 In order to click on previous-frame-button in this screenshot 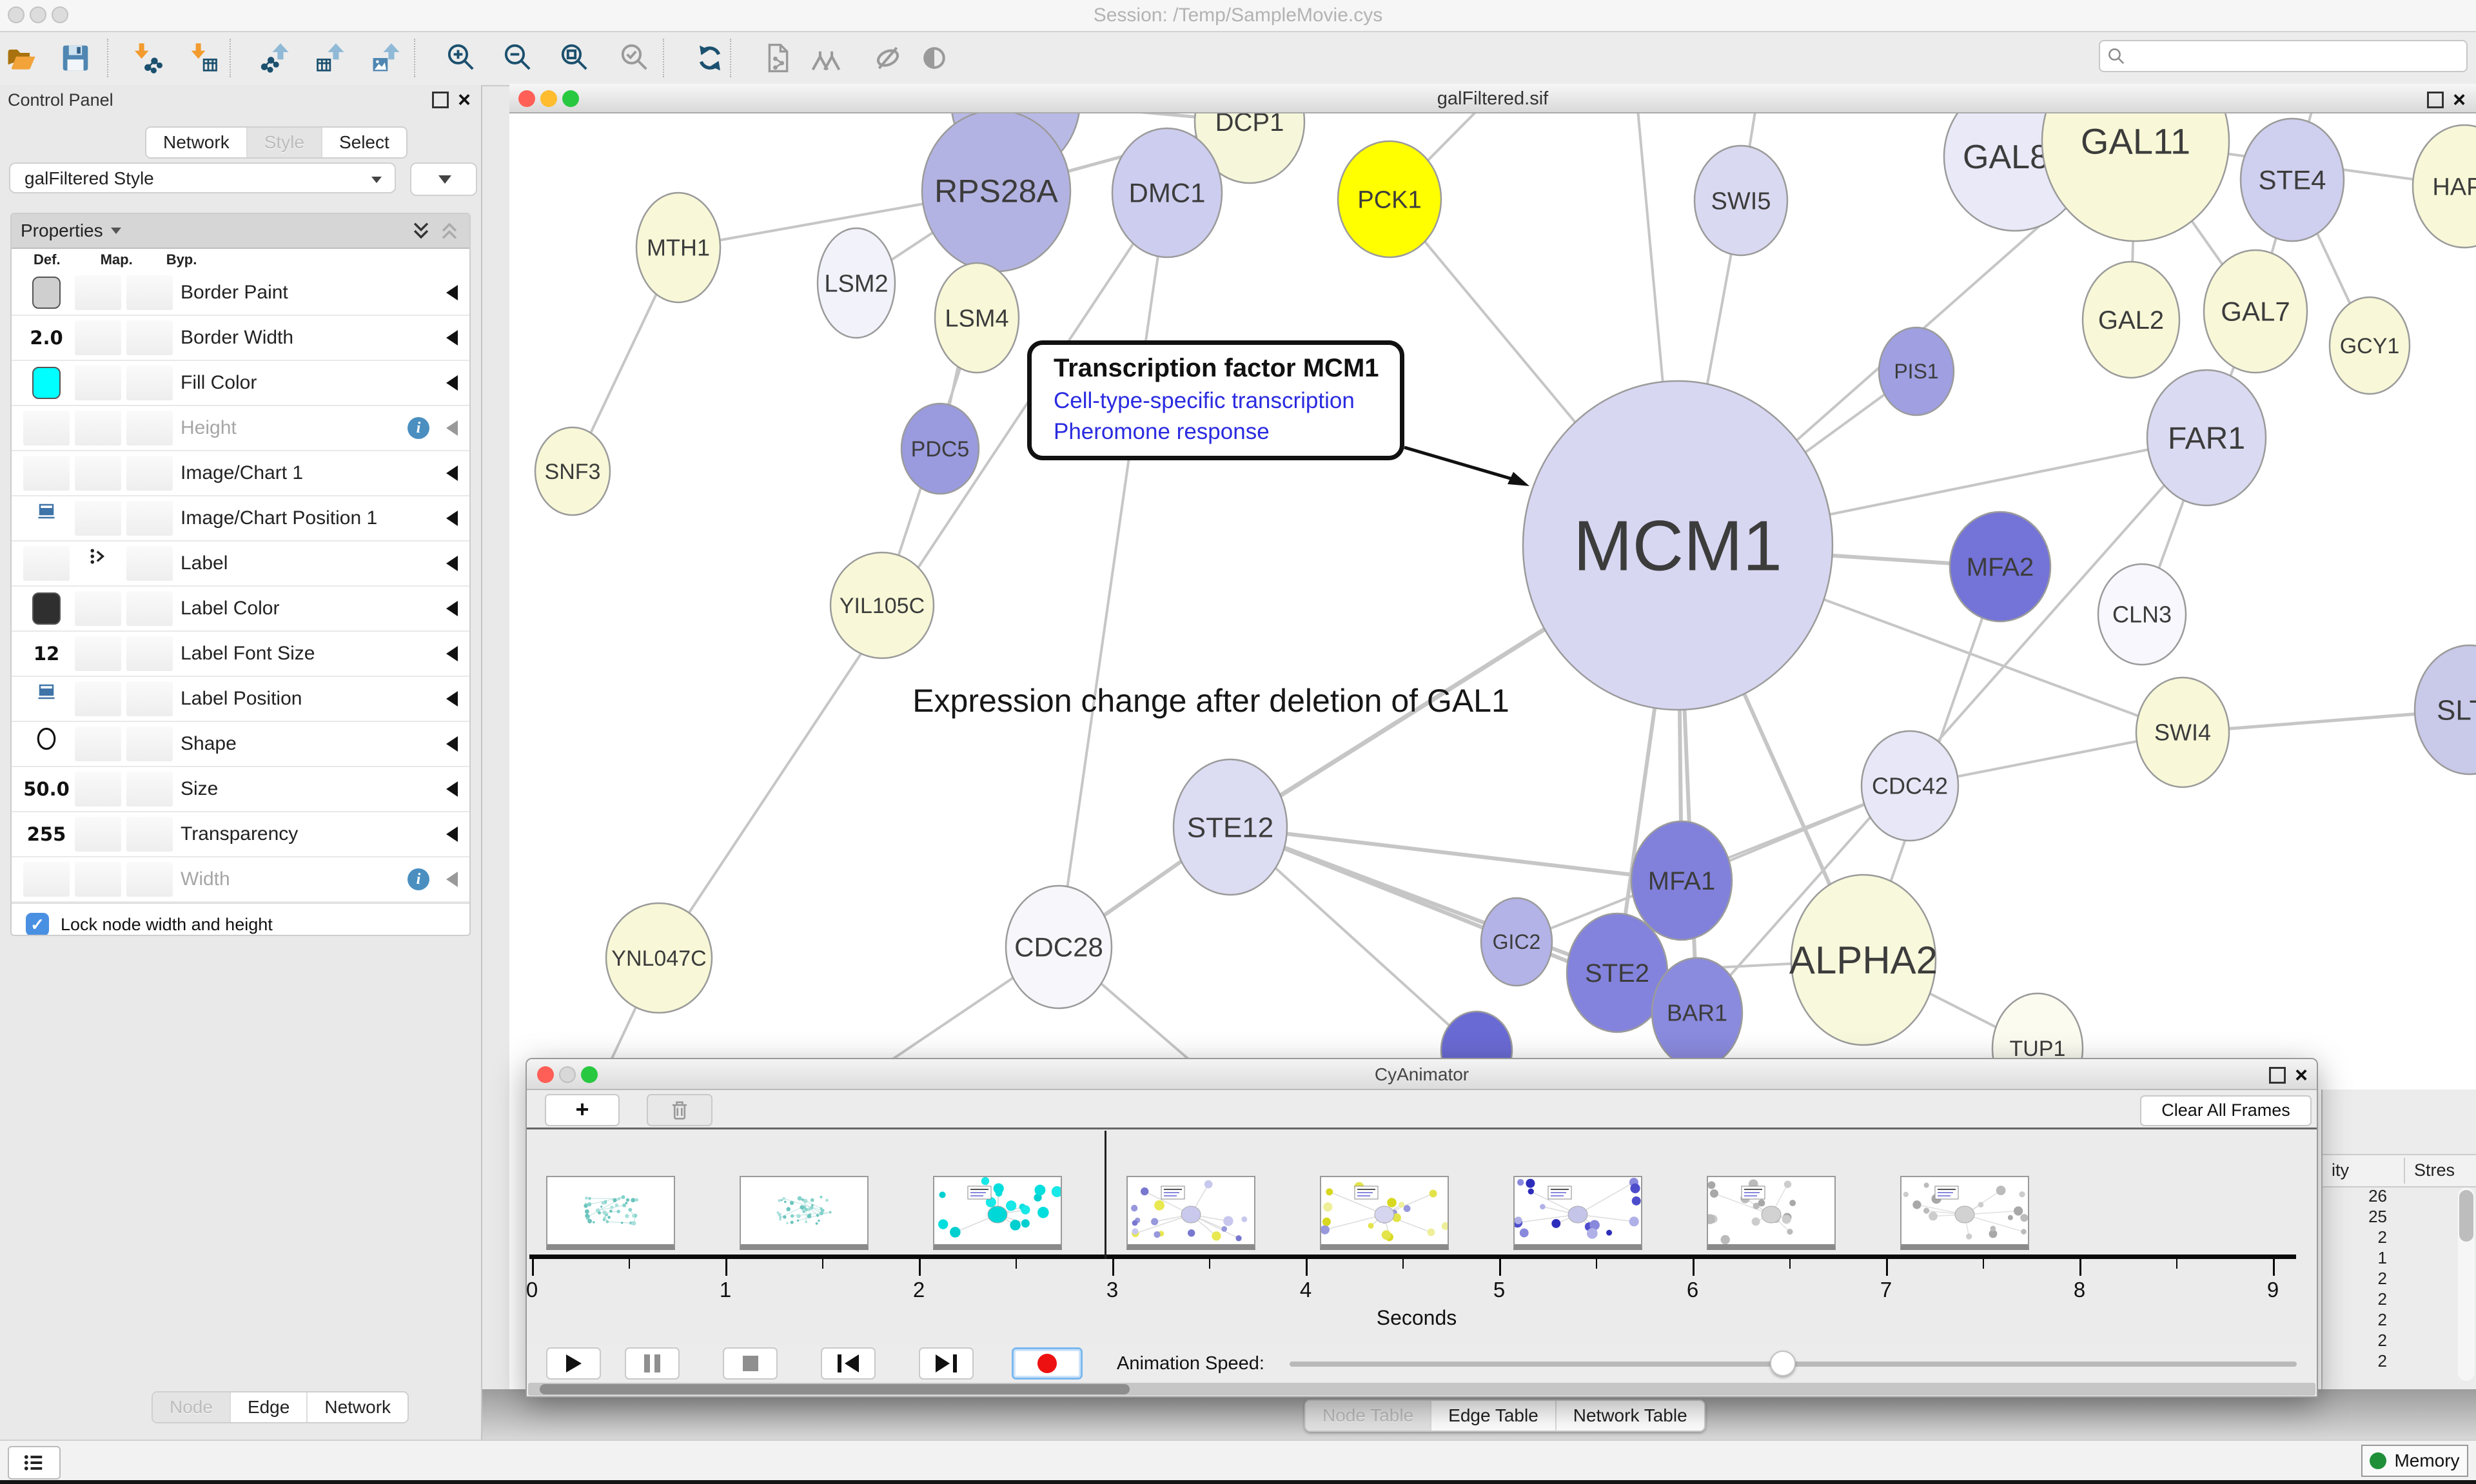, I will do `click(848, 1363)`.